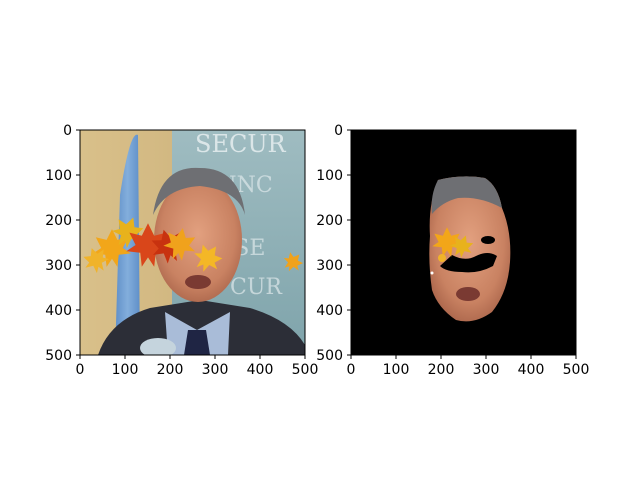 The width and height of the screenshot is (640, 480). What do you see at coordinates (470, 249) in the screenshot?
I see `segmented-face` at bounding box center [470, 249].